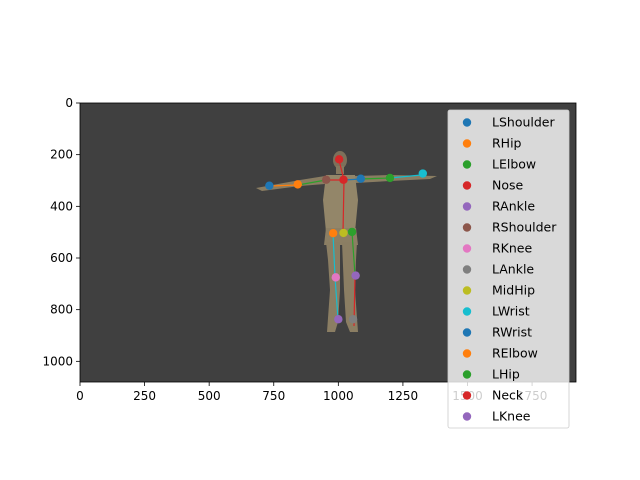  I want to click on point-neck, so click(343, 179).